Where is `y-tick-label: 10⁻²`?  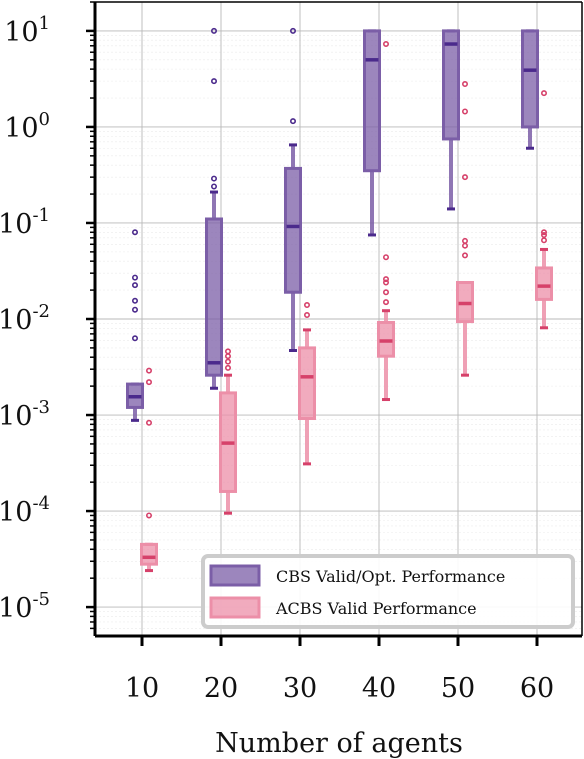
y-tick-label: 10⁻² is located at coordinates (25, 318).